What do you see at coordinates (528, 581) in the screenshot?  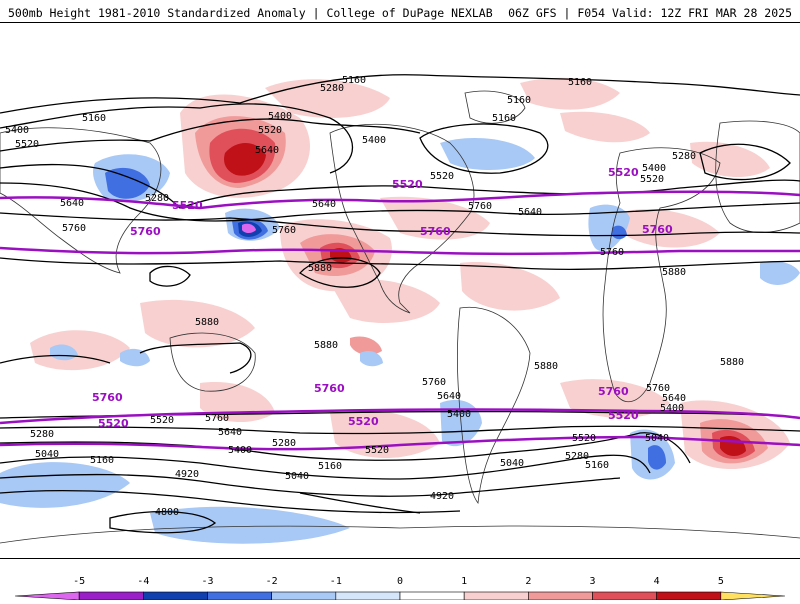 I see `colorbar-tick-label: 2` at bounding box center [528, 581].